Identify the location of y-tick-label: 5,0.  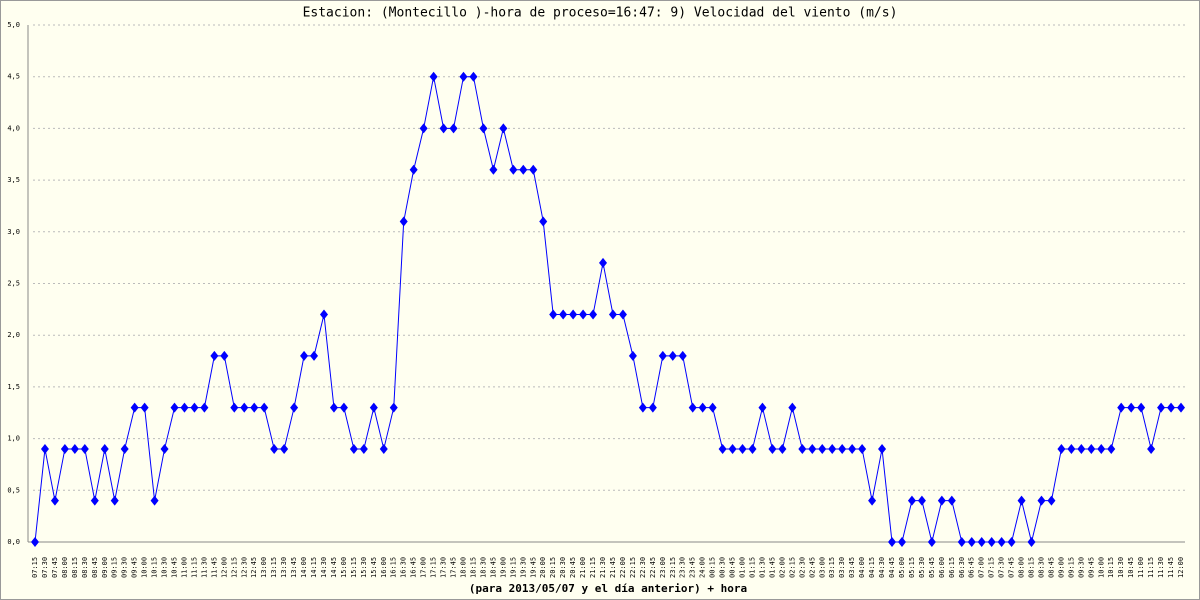
(13, 25).